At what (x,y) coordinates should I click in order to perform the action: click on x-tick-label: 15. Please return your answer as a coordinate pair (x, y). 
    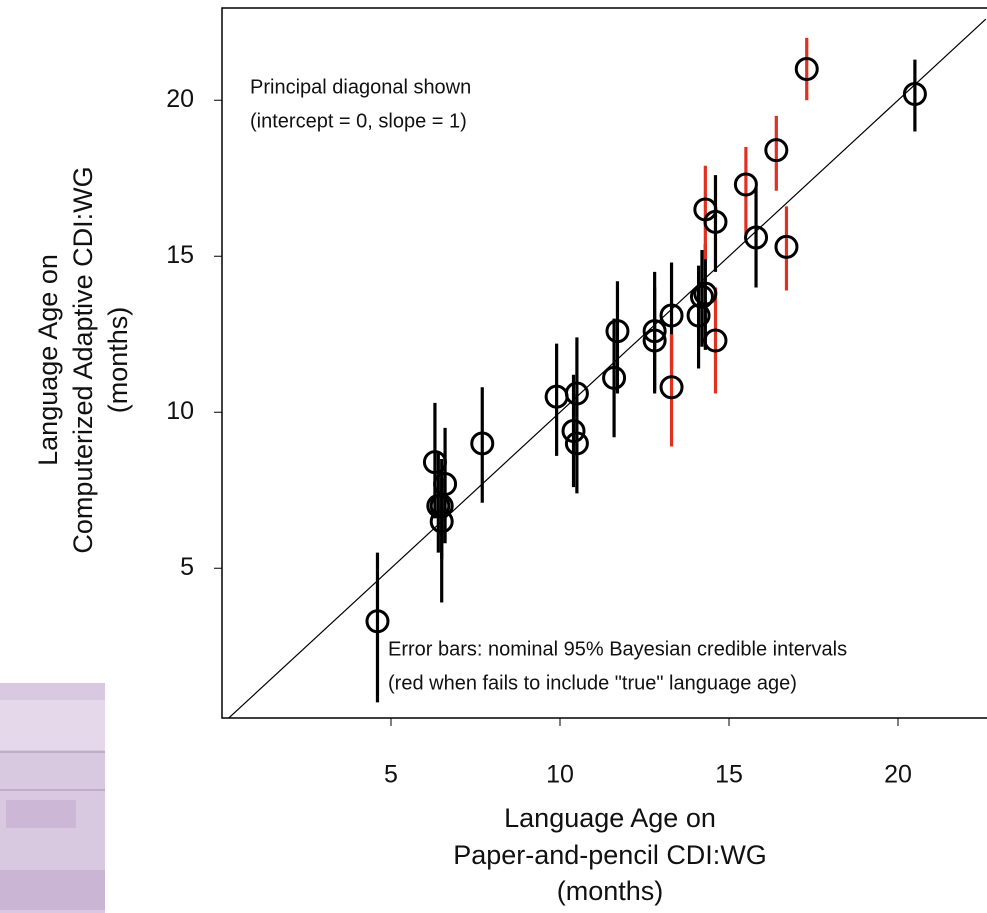
    Looking at the image, I should click on (729, 775).